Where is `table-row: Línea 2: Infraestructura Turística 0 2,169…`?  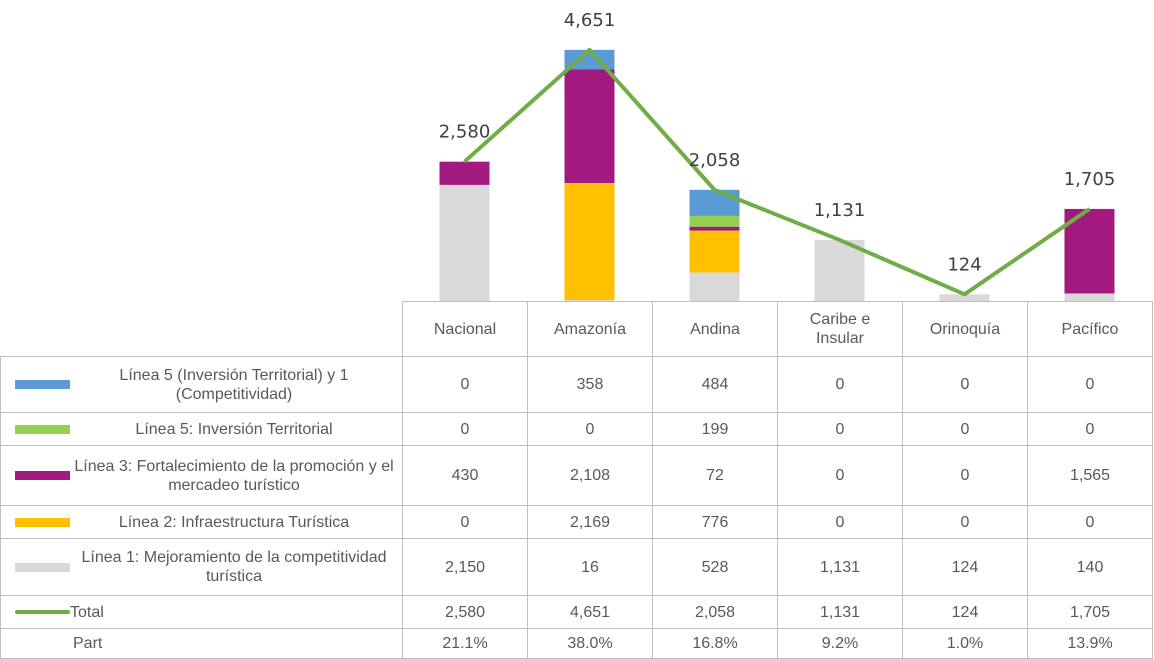 table-row: Línea 2: Infraestructura Turística 0 2,169… is located at coordinates (576, 522).